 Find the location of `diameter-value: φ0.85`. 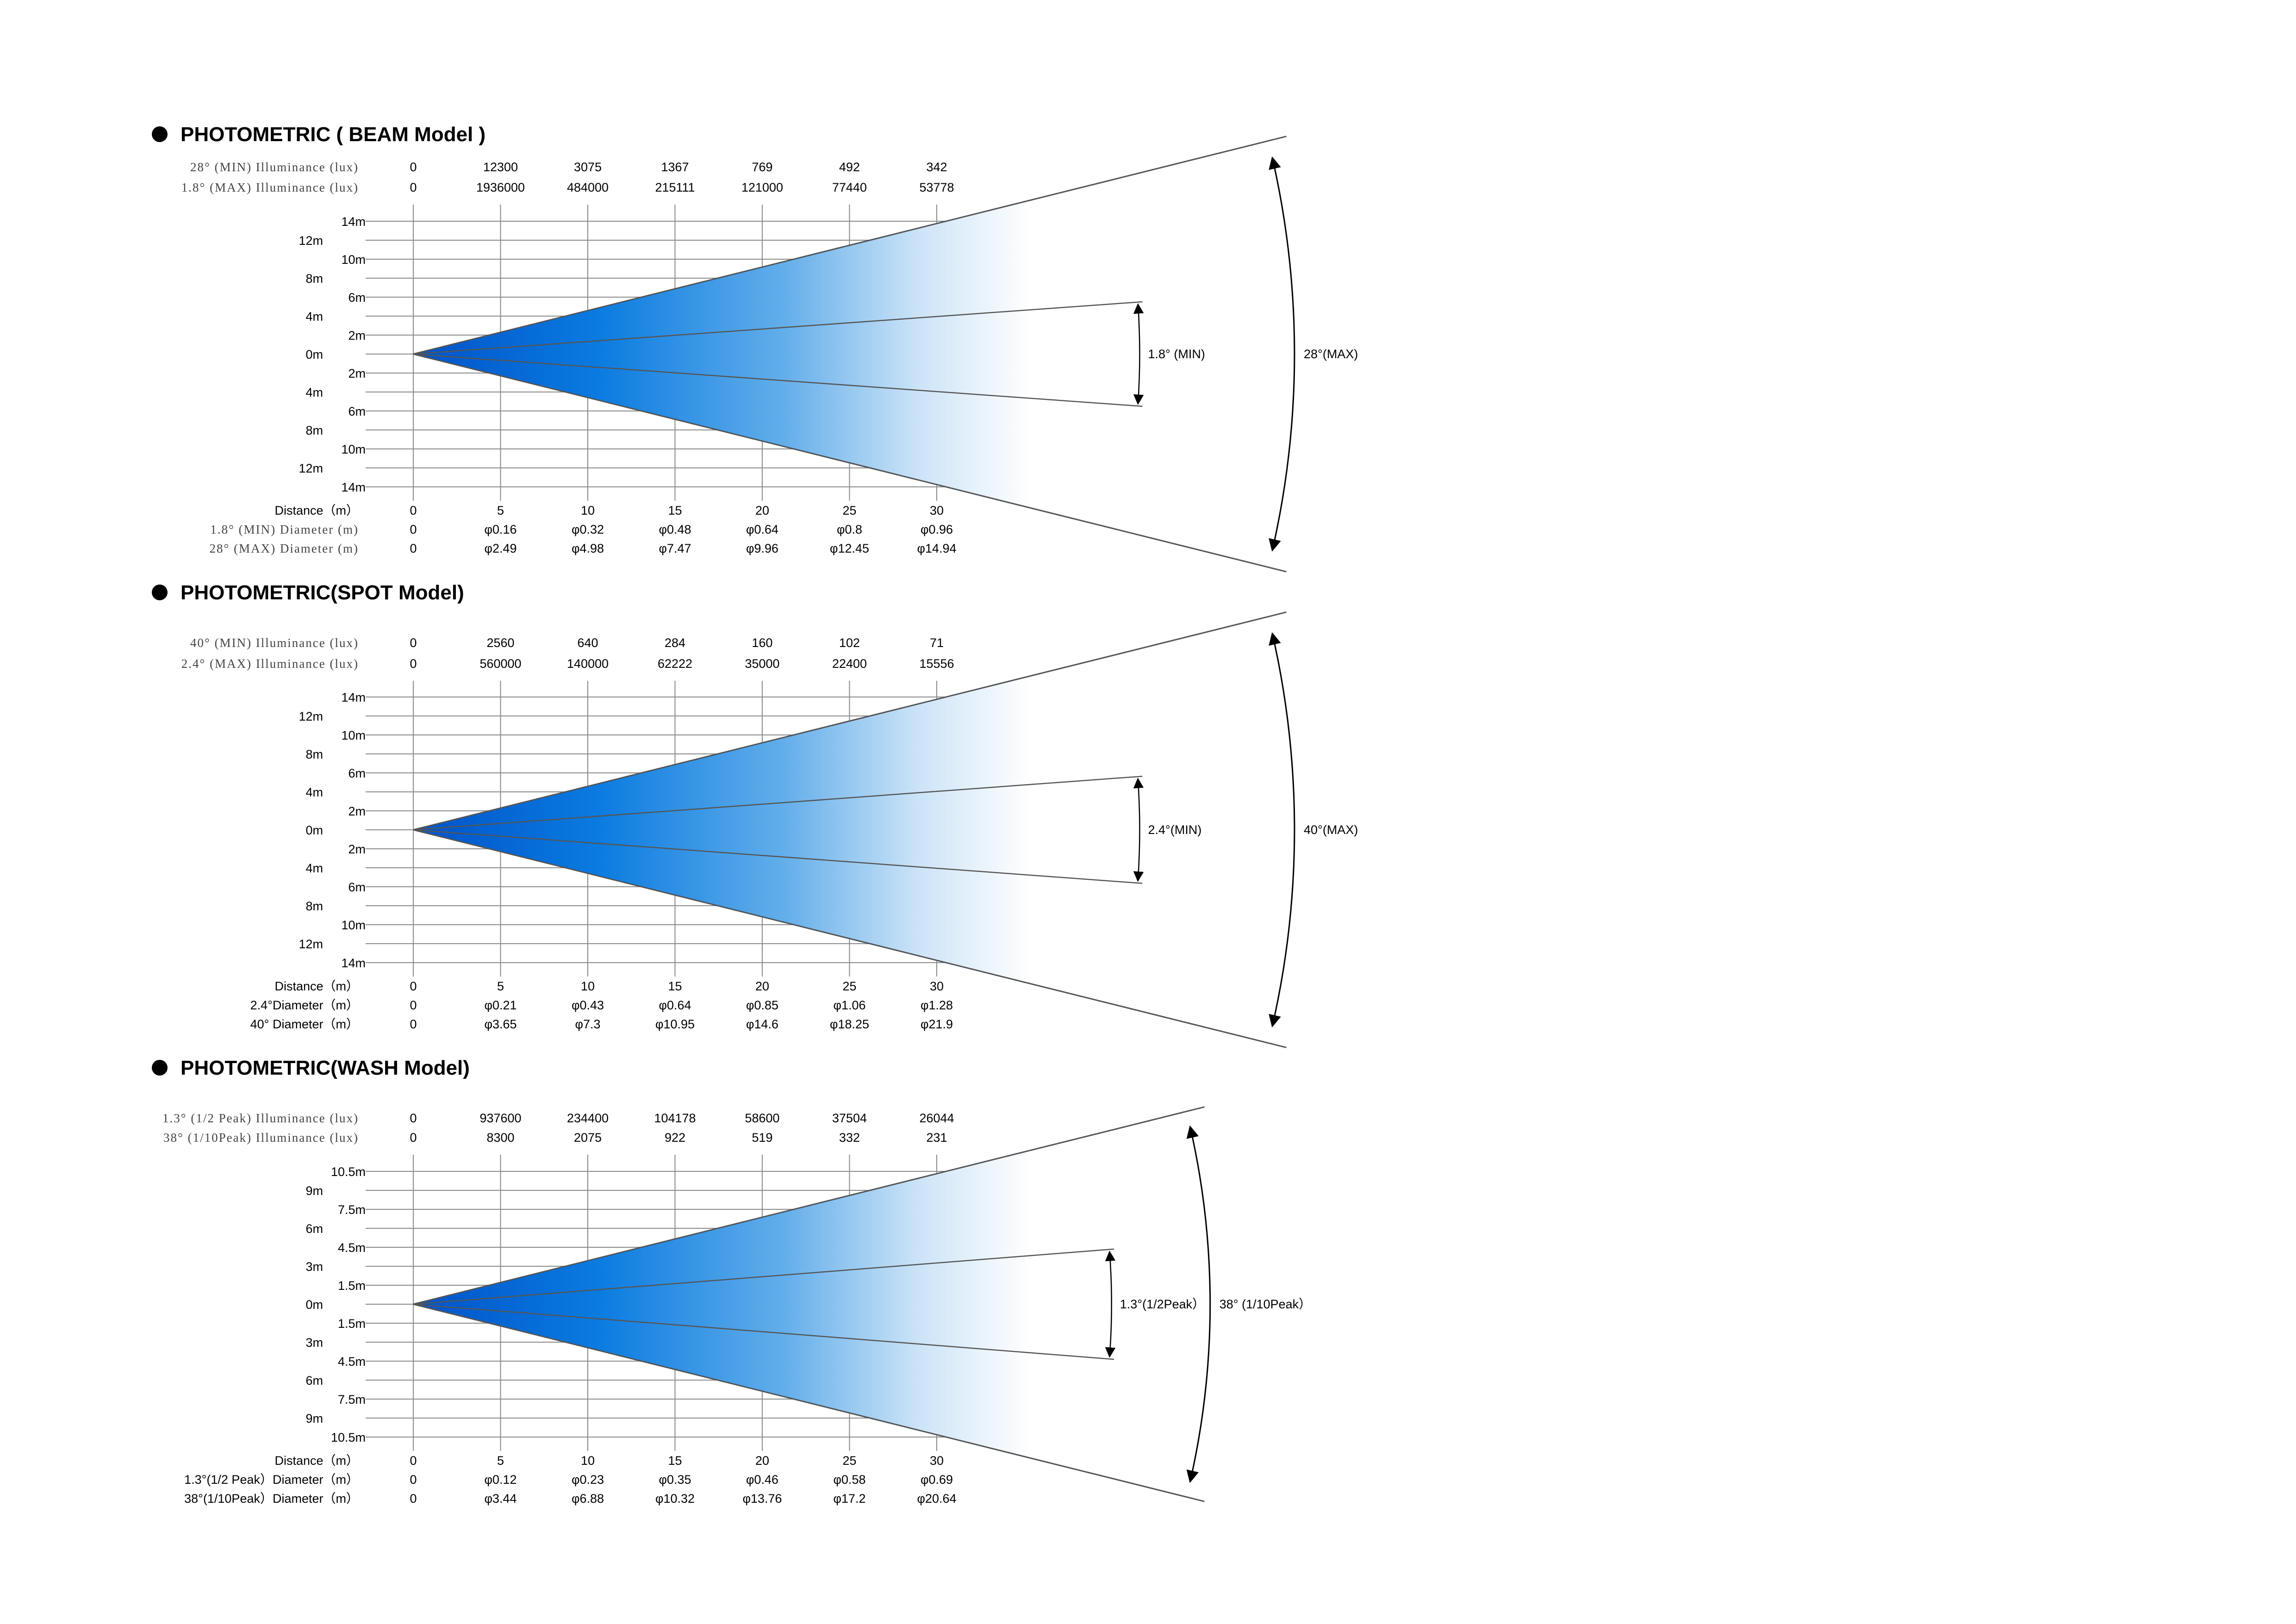

diameter-value: φ0.85 is located at coordinates (762, 1005).